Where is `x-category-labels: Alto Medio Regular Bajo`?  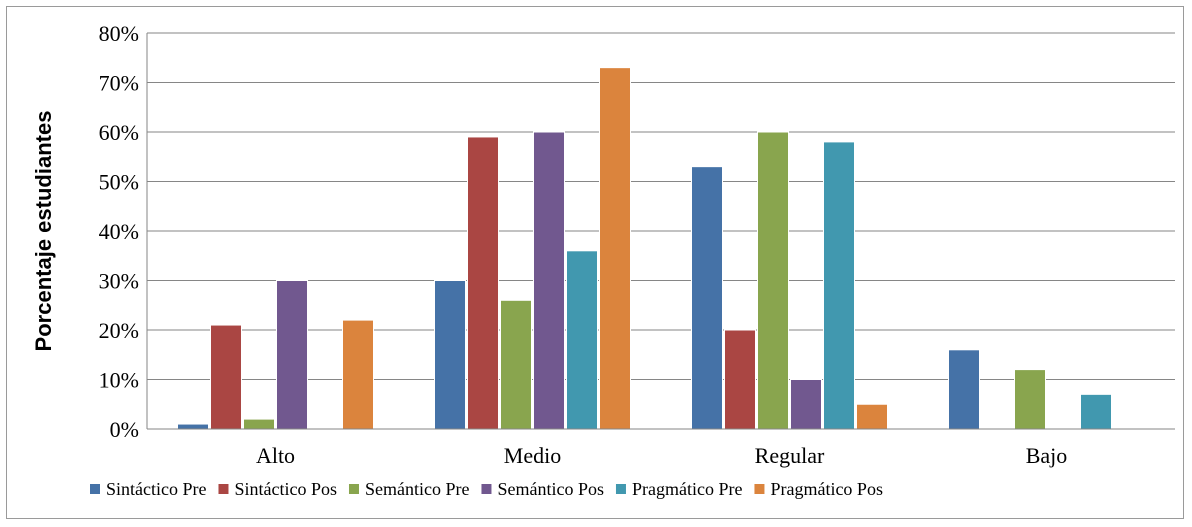
x-category-labels: Alto Medio Regular Bajo is located at coordinates (661, 455).